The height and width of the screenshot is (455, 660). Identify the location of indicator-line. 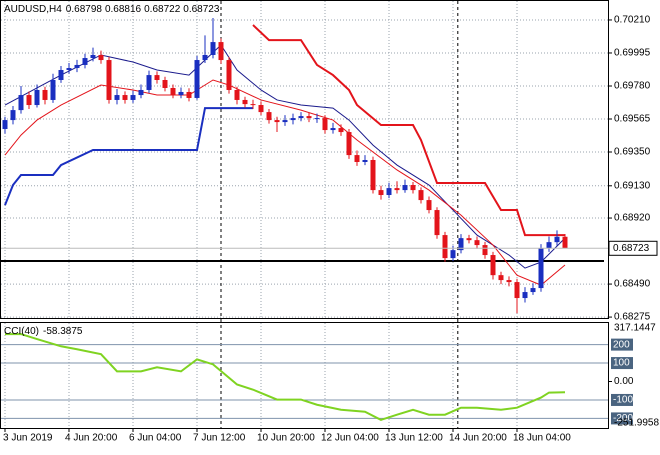
(128, 156).